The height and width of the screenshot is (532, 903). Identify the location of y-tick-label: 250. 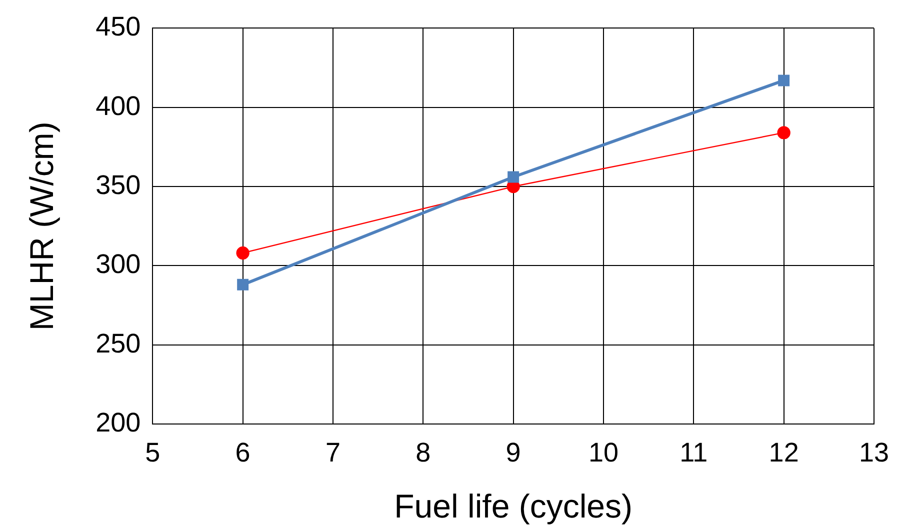
(118, 343).